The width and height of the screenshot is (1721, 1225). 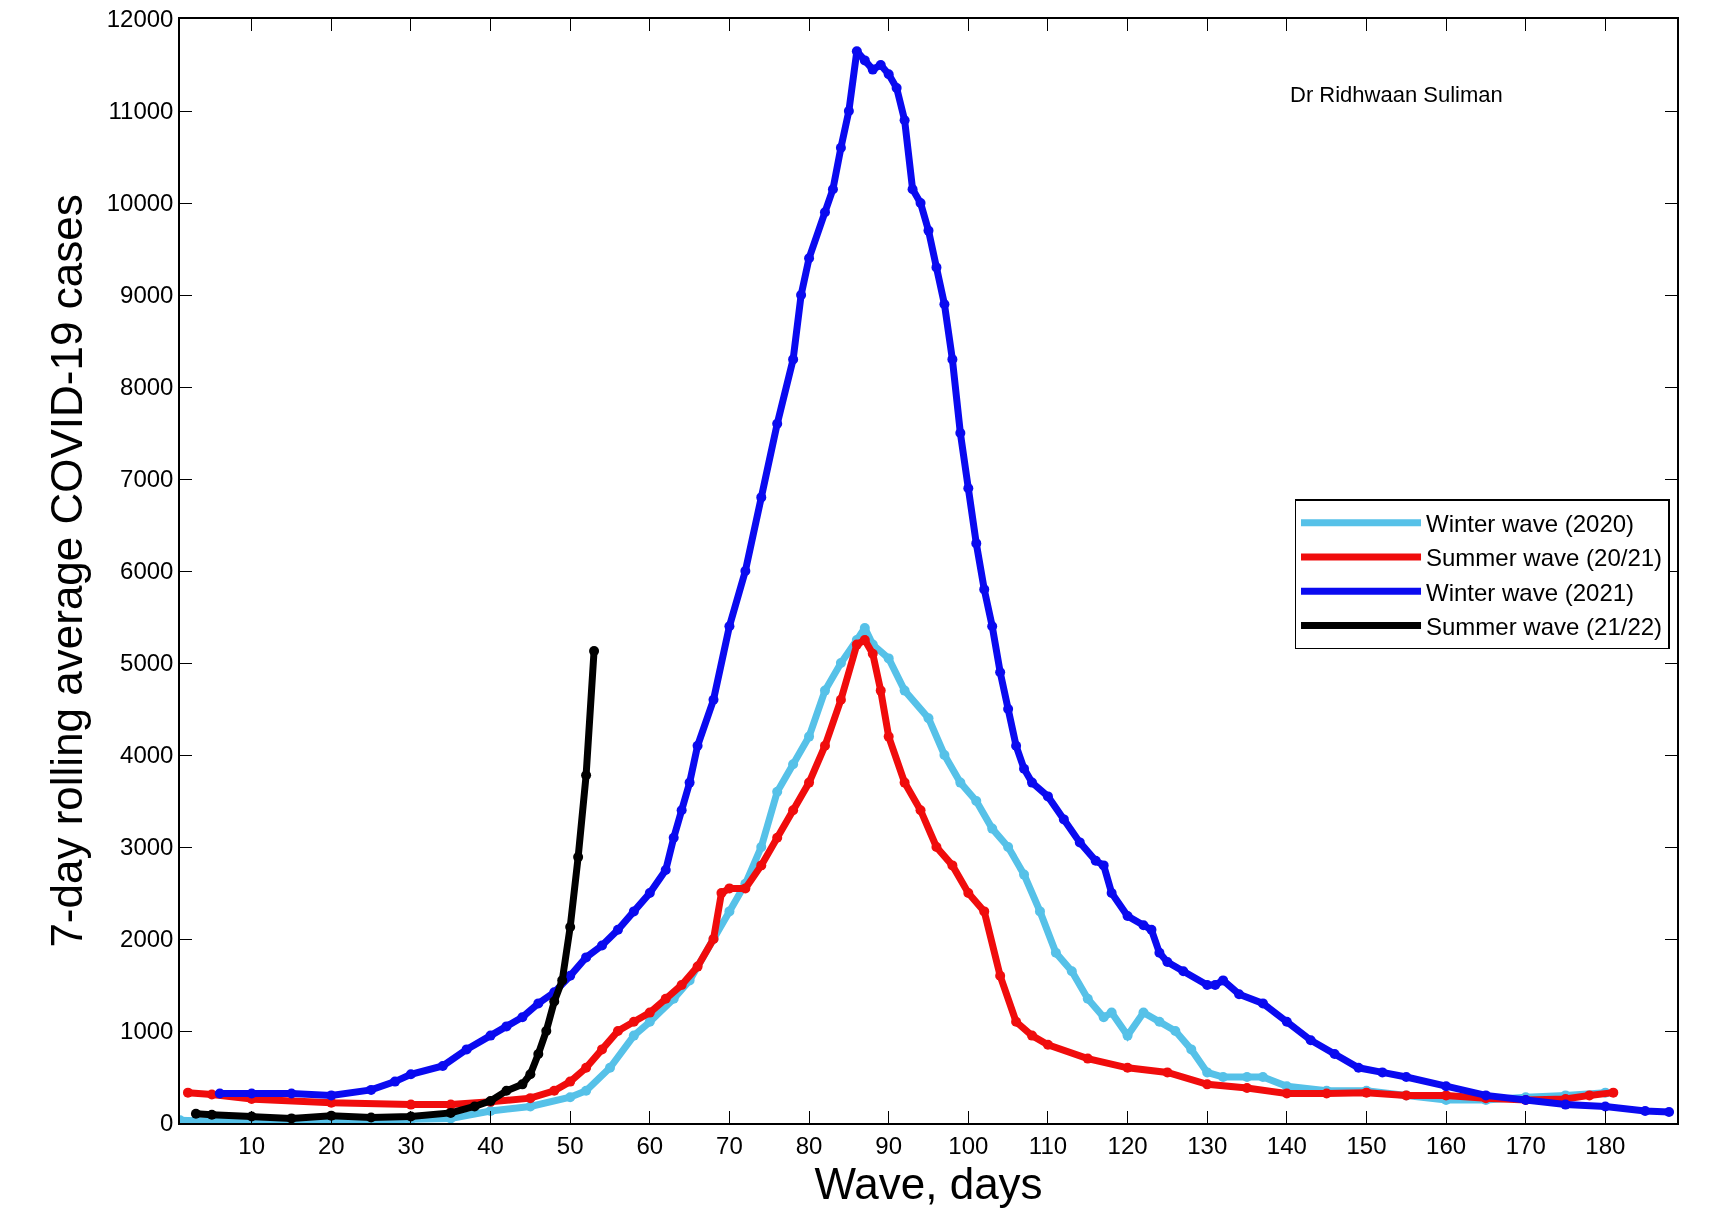 I want to click on x-axis-title: Wave, days, so click(x=928, y=1183).